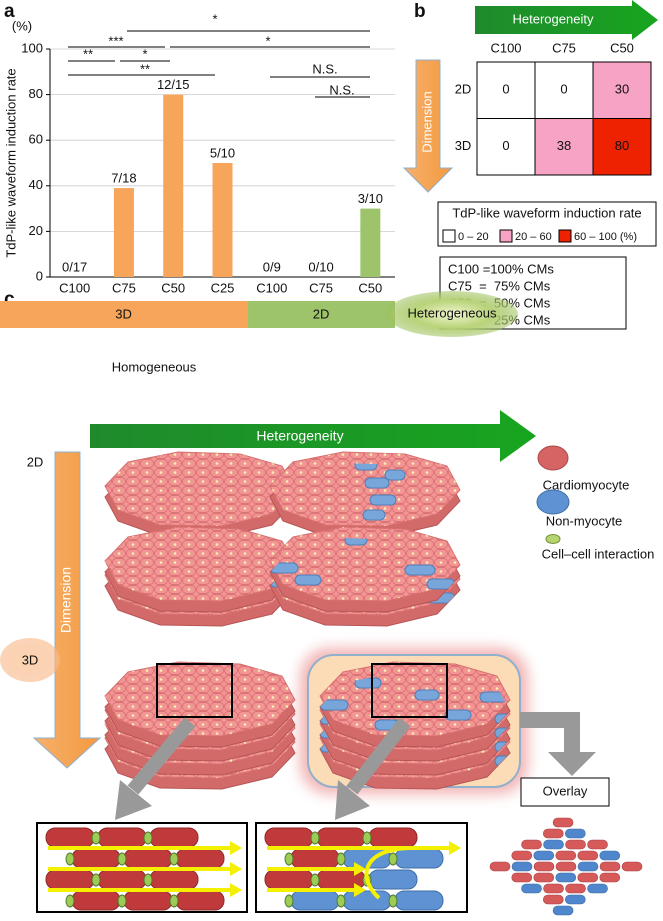 This screenshot has height=921, width=663. Describe the element at coordinates (30, 660) in the screenshot. I see `ellipse` at that location.